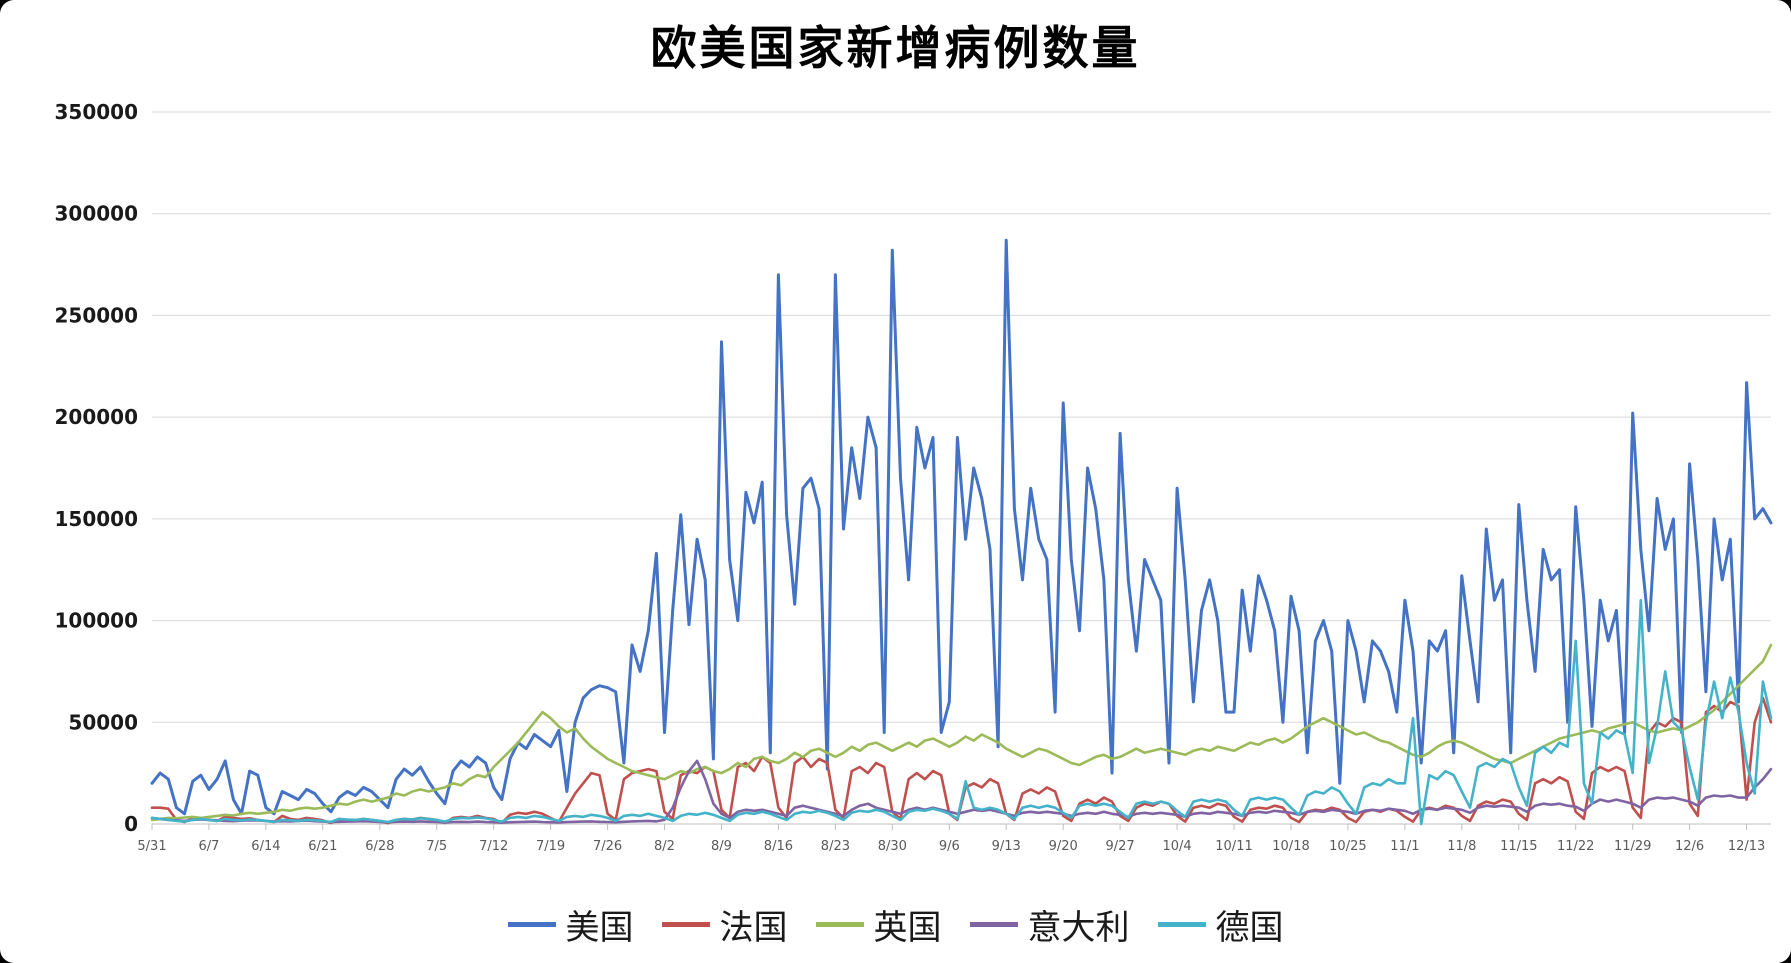 This screenshot has width=1791, height=963. What do you see at coordinates (97, 214) in the screenshot?
I see `y-axis-label: 300000` at bounding box center [97, 214].